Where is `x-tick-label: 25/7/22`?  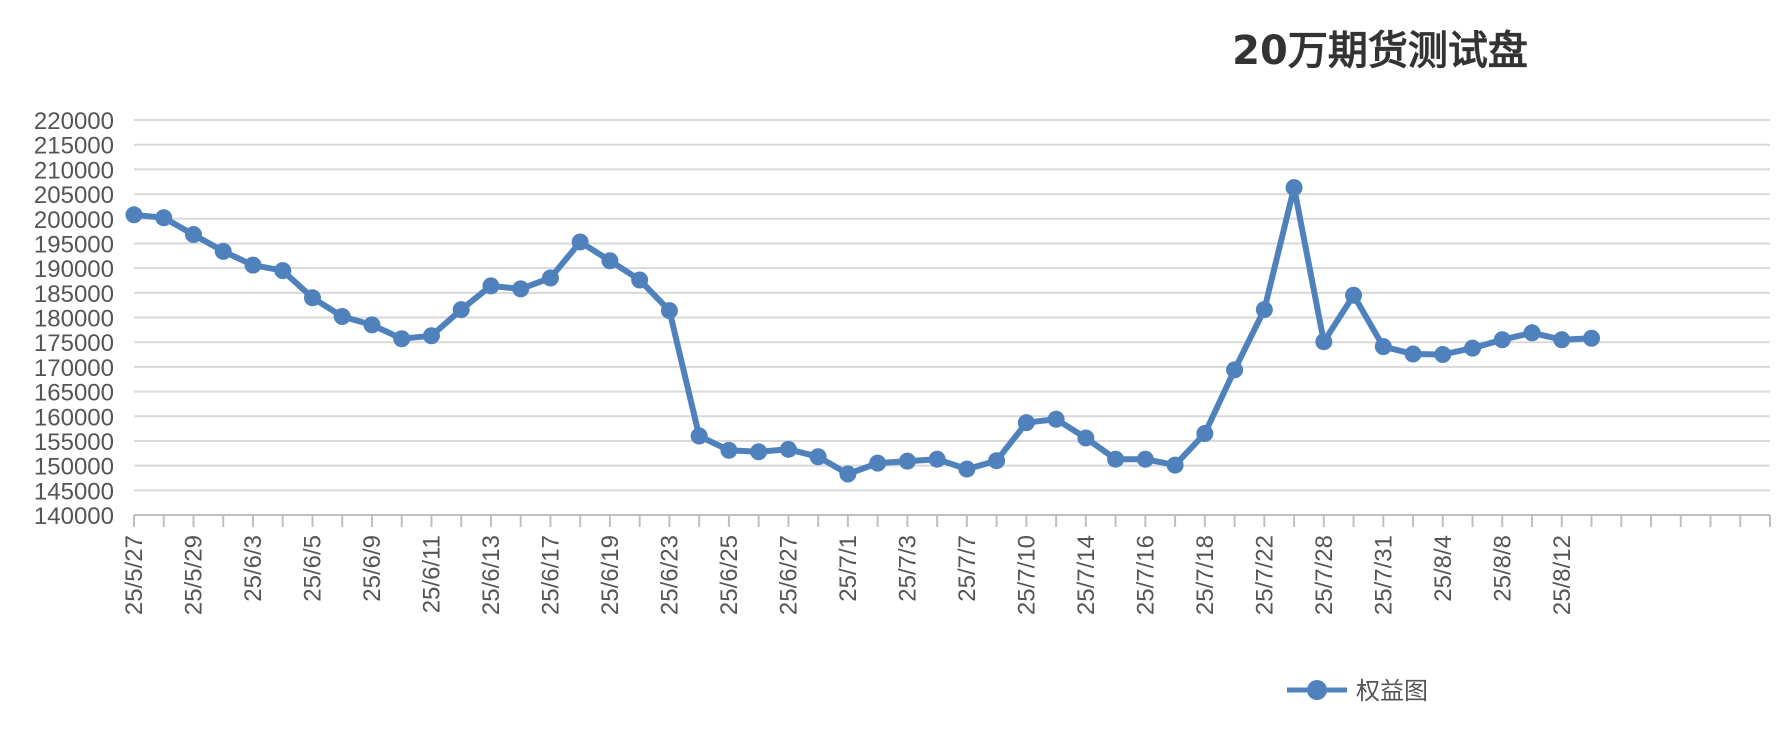 x-tick-label: 25/7/22 is located at coordinates (1264, 575).